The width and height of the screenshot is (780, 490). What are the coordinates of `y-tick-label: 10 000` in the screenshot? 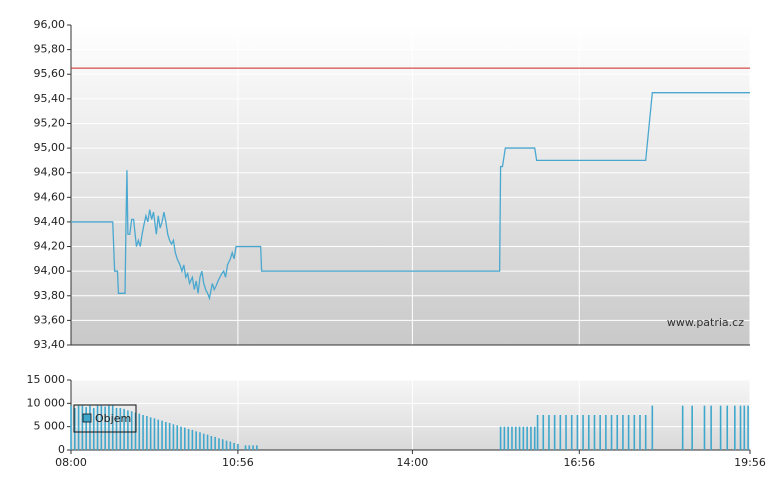 It's located at (46, 402).